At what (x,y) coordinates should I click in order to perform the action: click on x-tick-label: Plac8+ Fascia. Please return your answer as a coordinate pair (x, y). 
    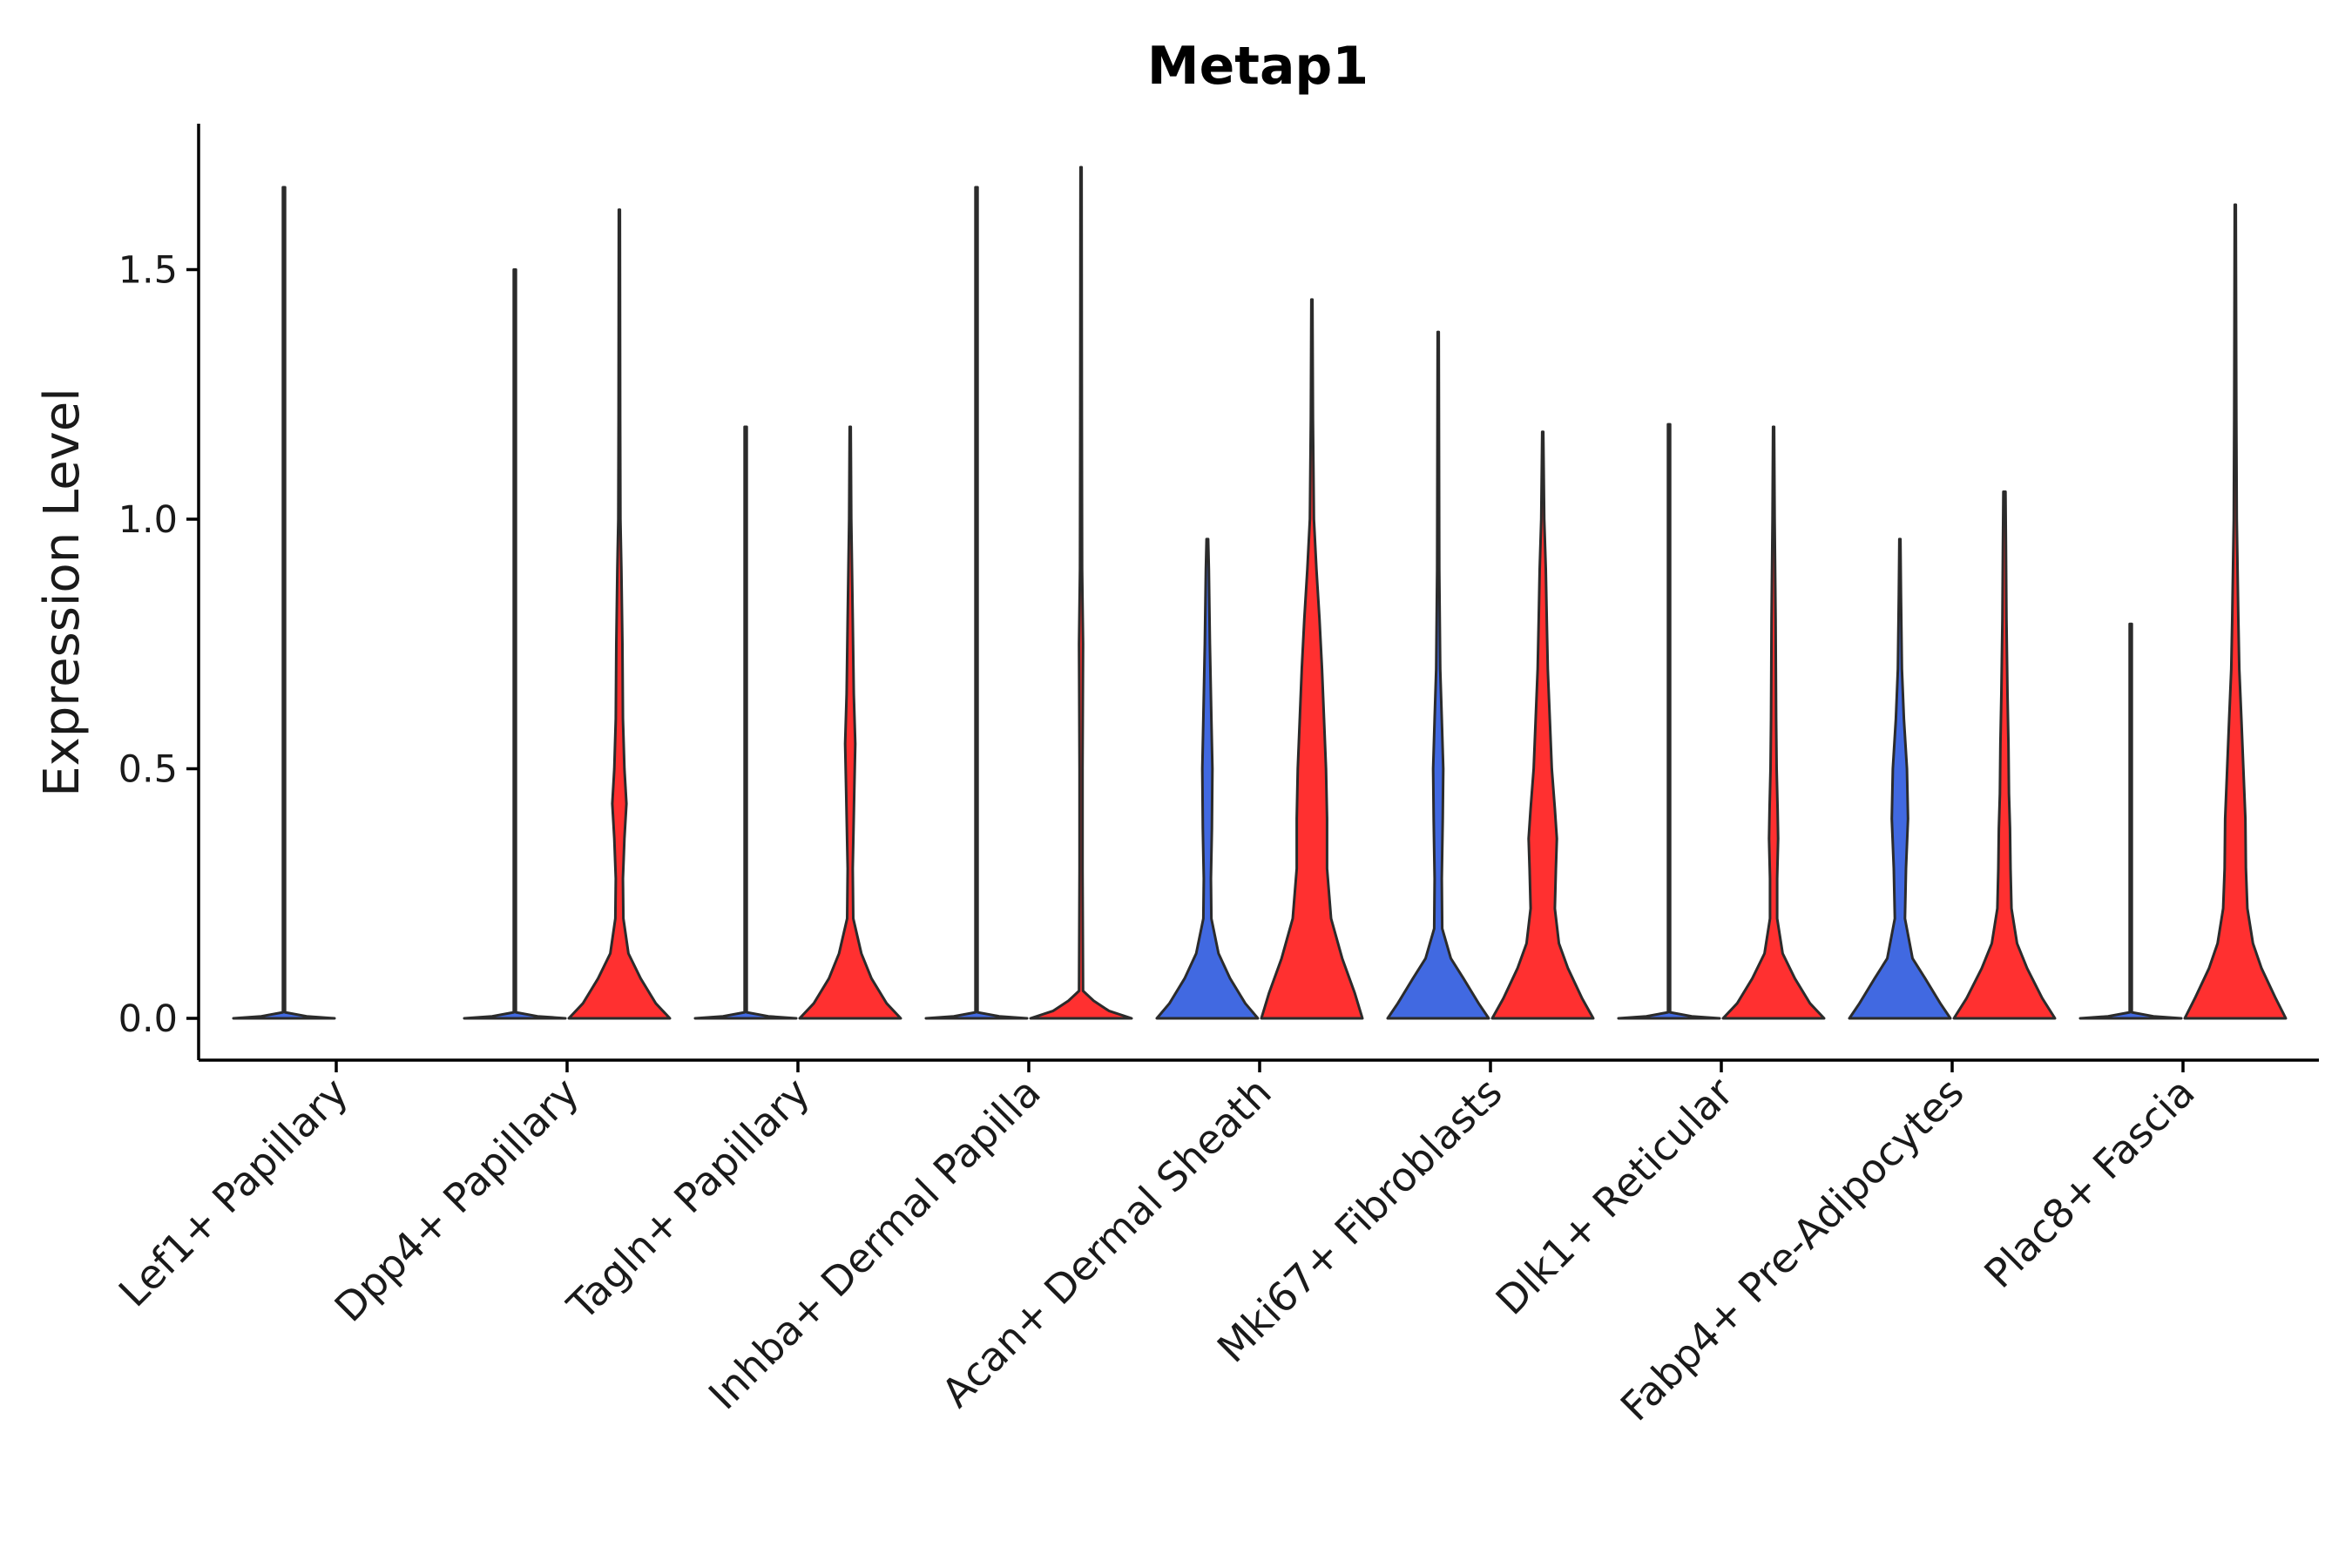
    Looking at the image, I should click on (2089, 1183).